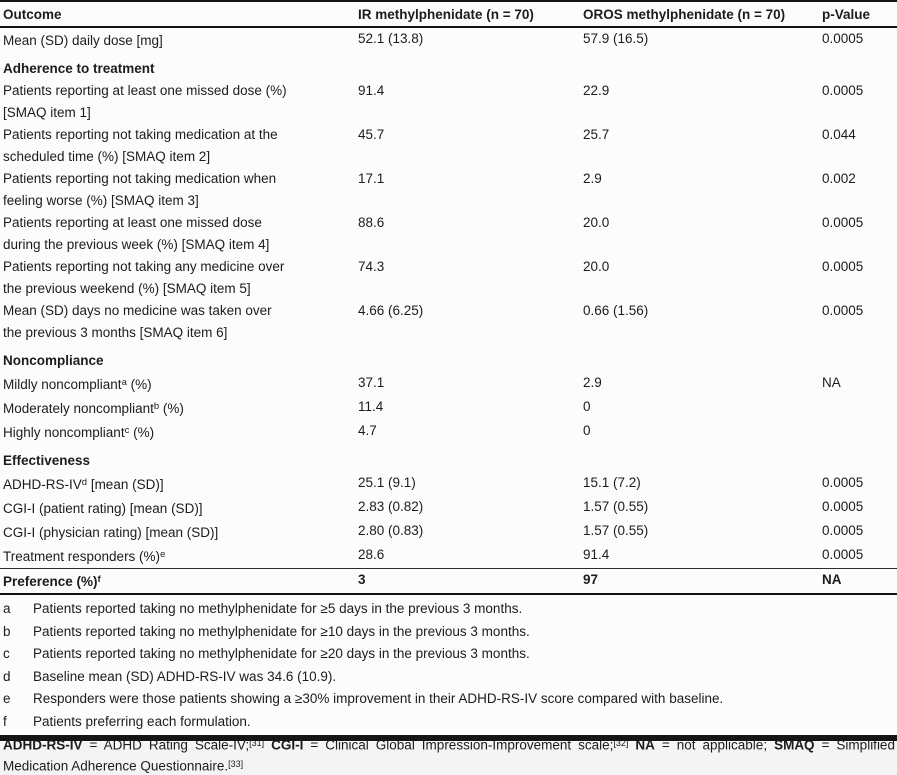 The height and width of the screenshot is (775, 897). I want to click on section-title: Noncompliance, so click(53, 360).